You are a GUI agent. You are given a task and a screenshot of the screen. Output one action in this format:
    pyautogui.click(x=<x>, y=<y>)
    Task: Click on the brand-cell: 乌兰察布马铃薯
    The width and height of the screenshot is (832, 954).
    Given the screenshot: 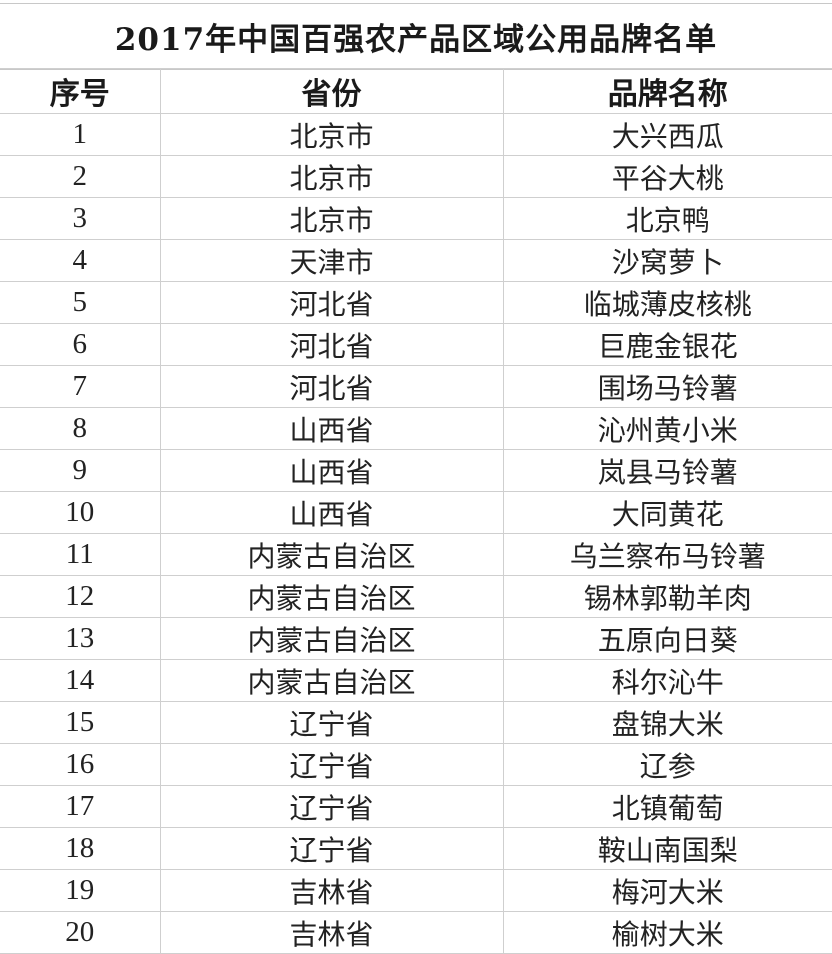 What is the action you would take?
    pyautogui.click(x=667, y=554)
    